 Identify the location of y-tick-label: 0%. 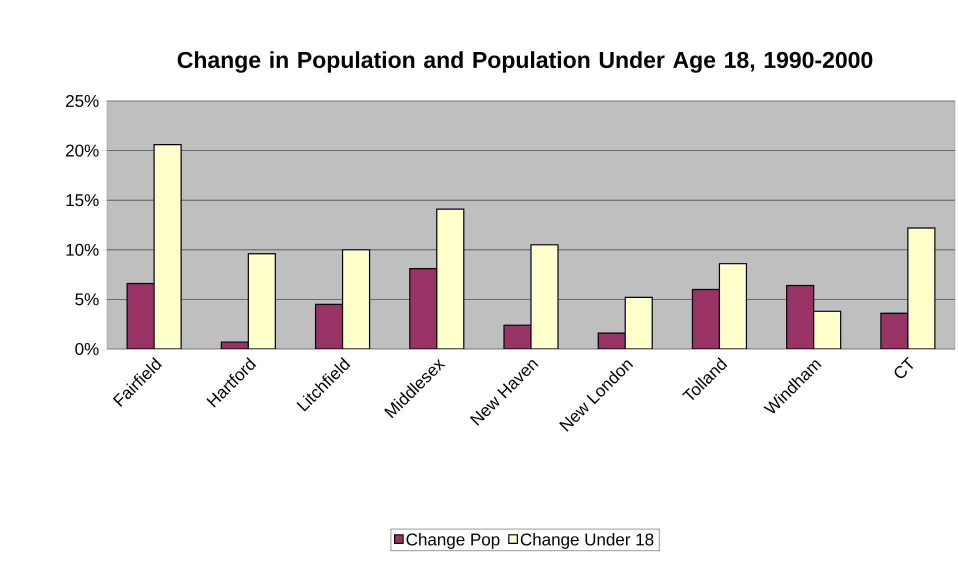
(87, 349).